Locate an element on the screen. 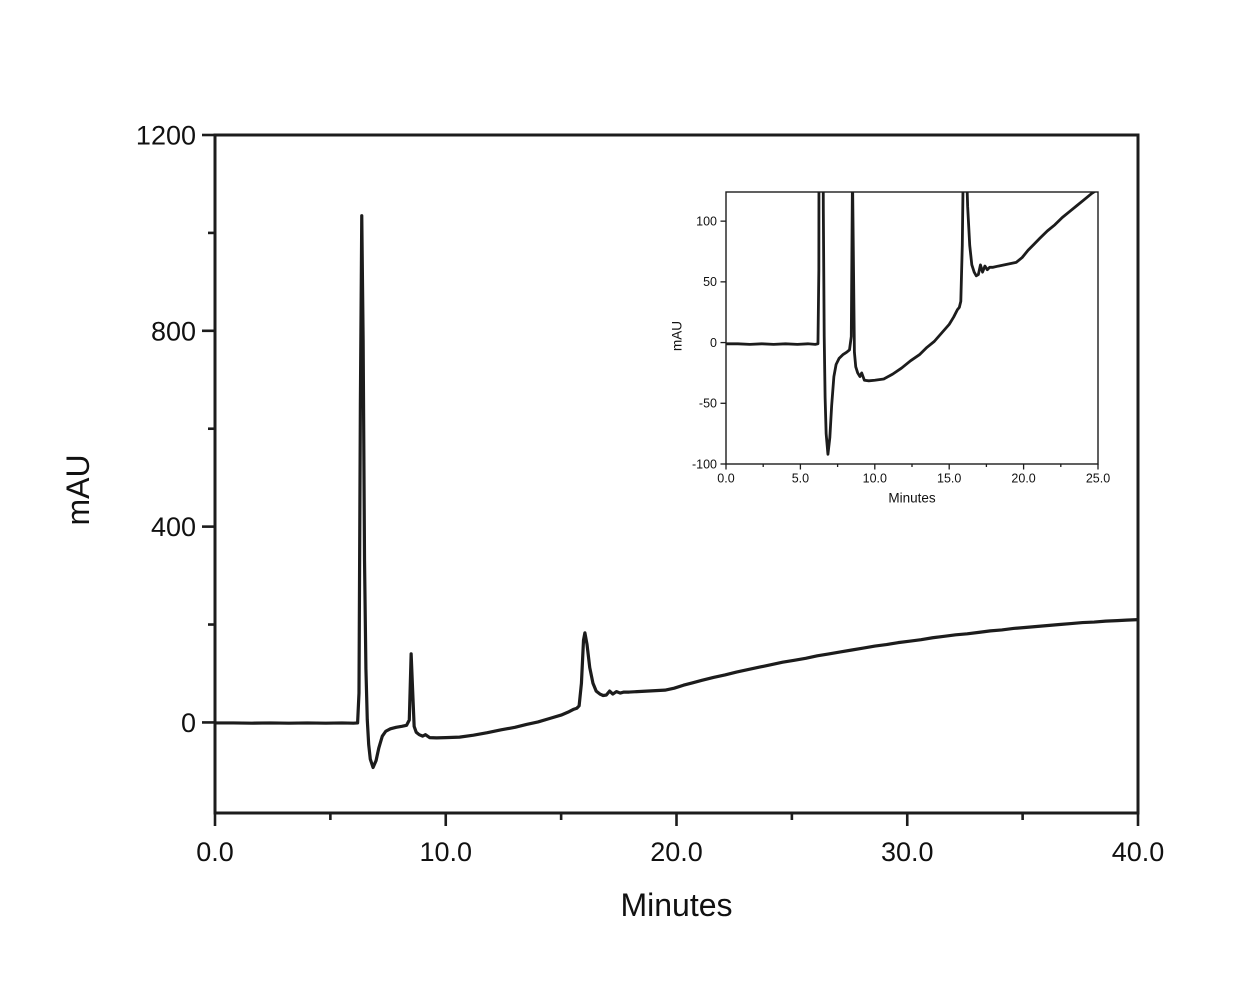 This screenshot has height=994, width=1241. inset-x-tick-label: 10.0 is located at coordinates (875, 479).